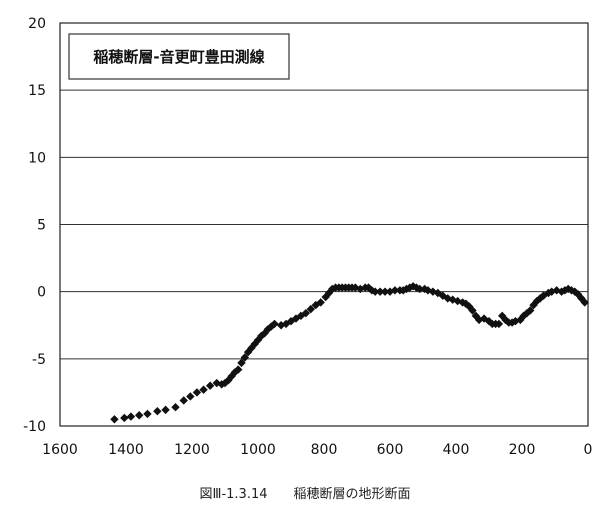 Image resolution: width=611 pixels, height=528 pixels. What do you see at coordinates (37, 24) in the screenshot?
I see `y-tick-label: 20` at bounding box center [37, 24].